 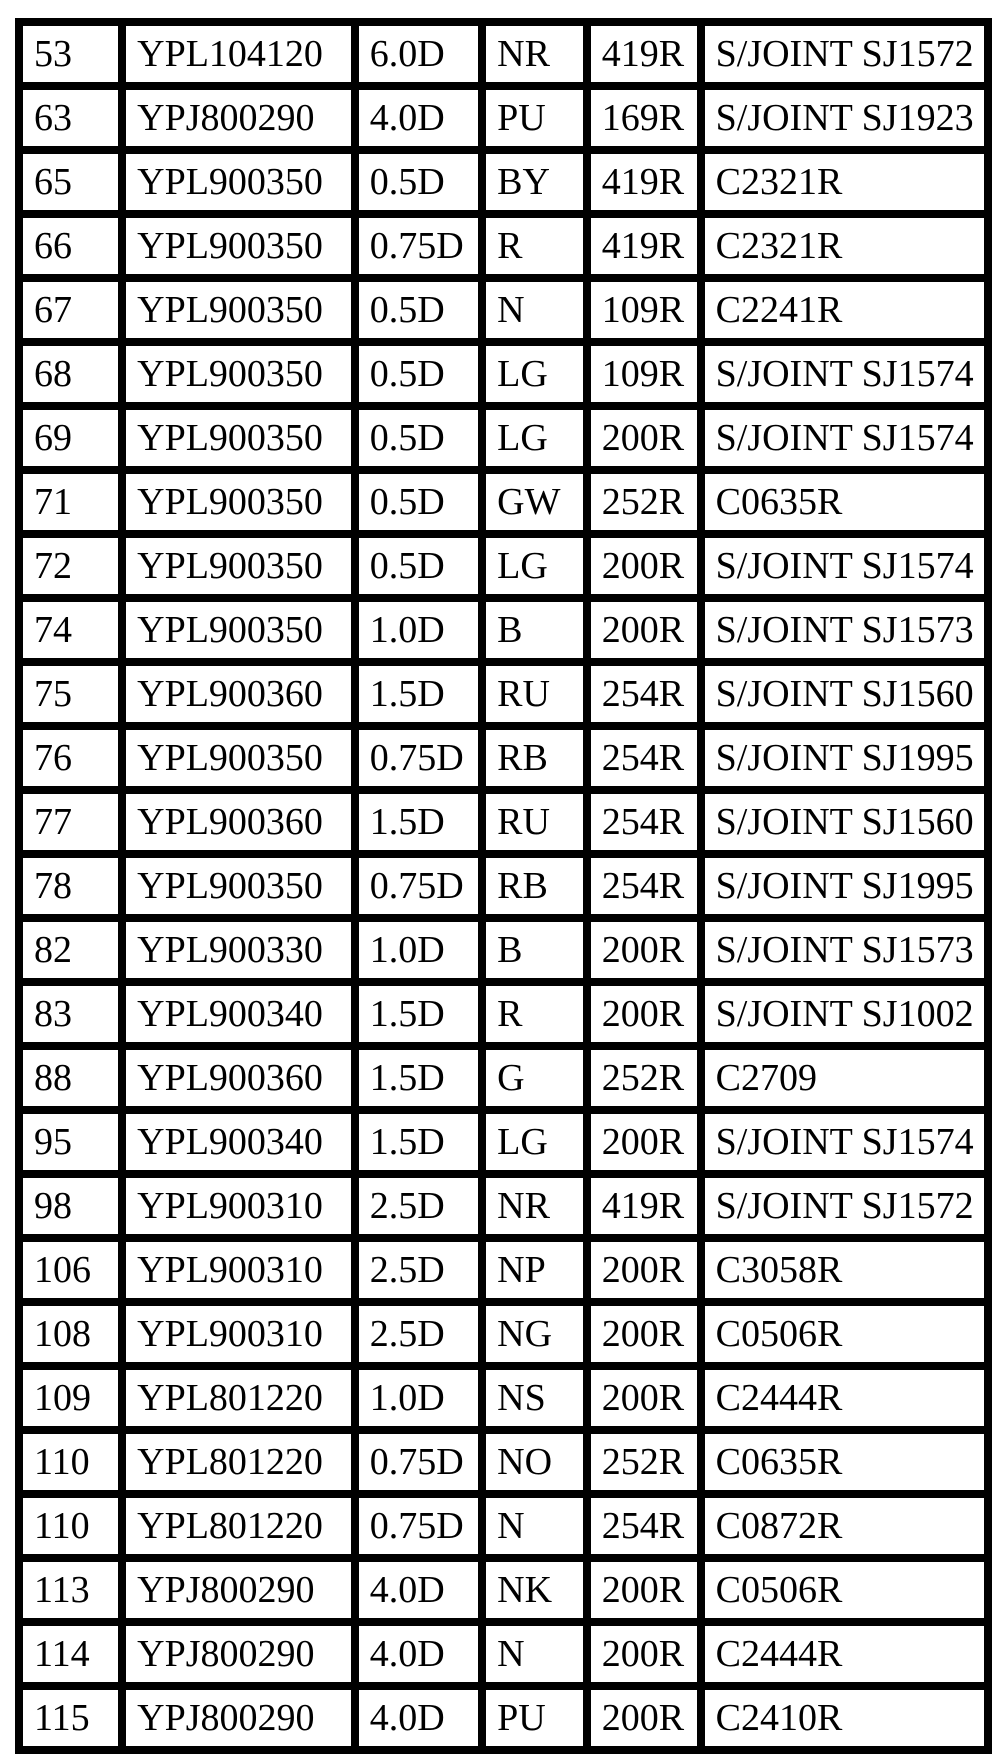 What do you see at coordinates (534, 1334) in the screenshot?
I see `table-cell: NG` at bounding box center [534, 1334].